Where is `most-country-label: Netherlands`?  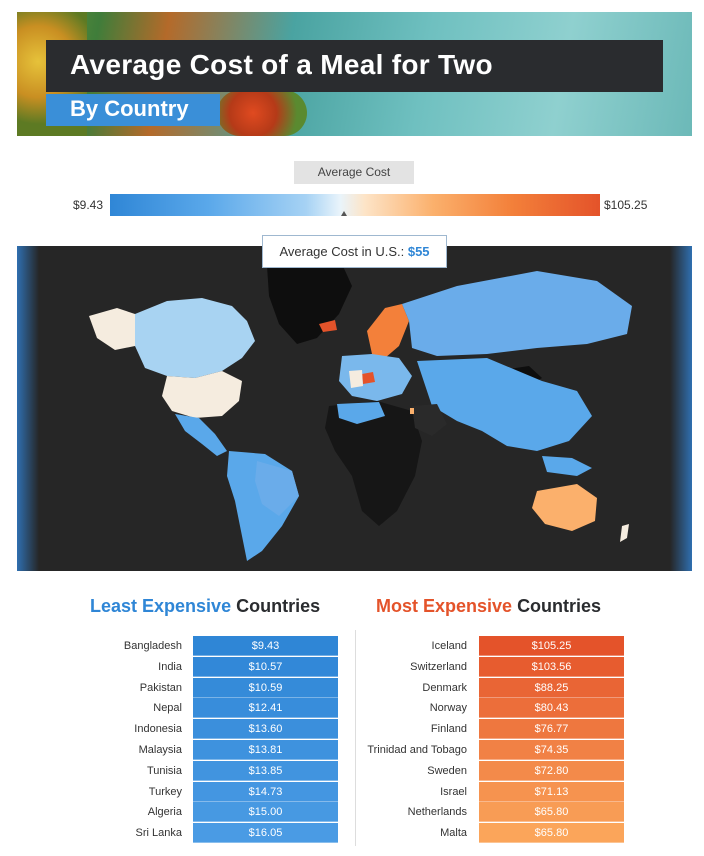
most-country-label: Netherlands is located at coordinates (437, 812).